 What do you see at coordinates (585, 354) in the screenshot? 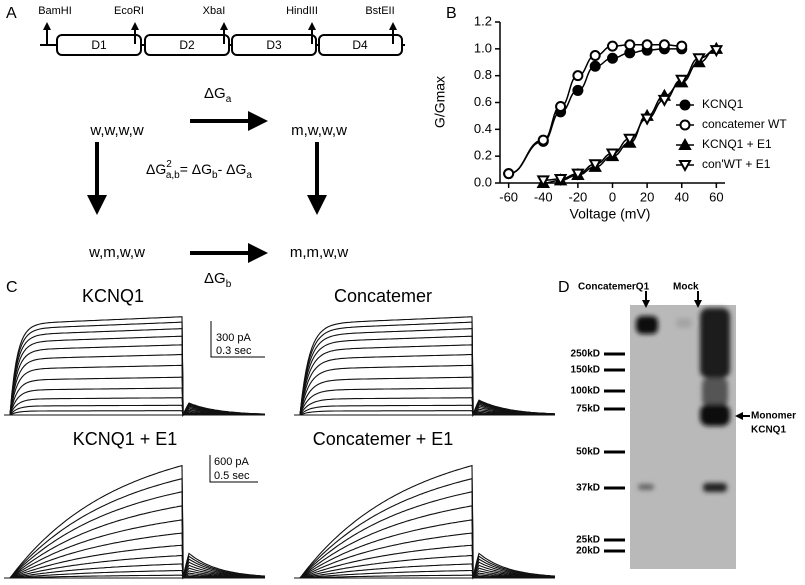
I see `marker-label: 250kD` at bounding box center [585, 354].